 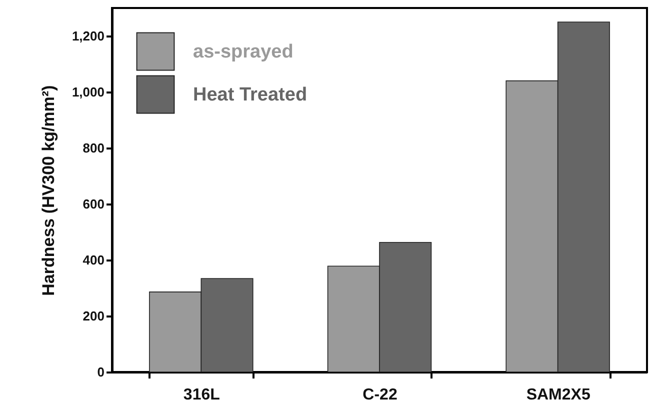 I want to click on legend-label: as-sprayed, so click(x=243, y=52).